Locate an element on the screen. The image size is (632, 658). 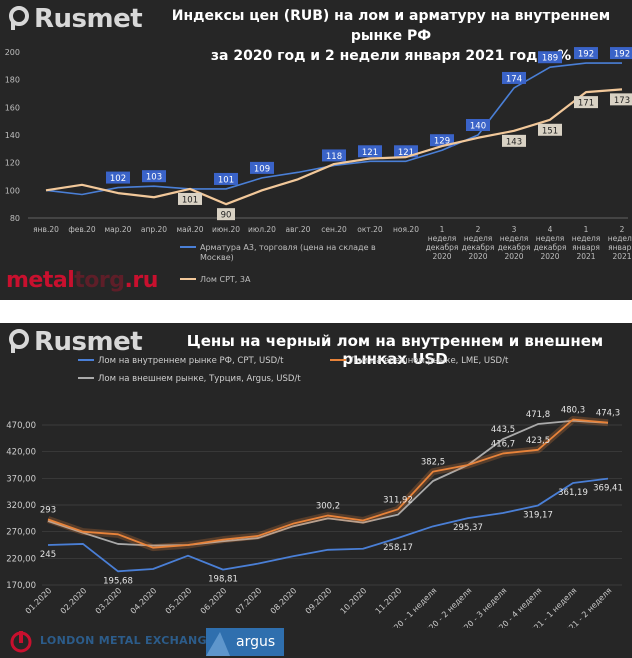
chart2-data-label: 369,41 is located at coordinates (608, 489).